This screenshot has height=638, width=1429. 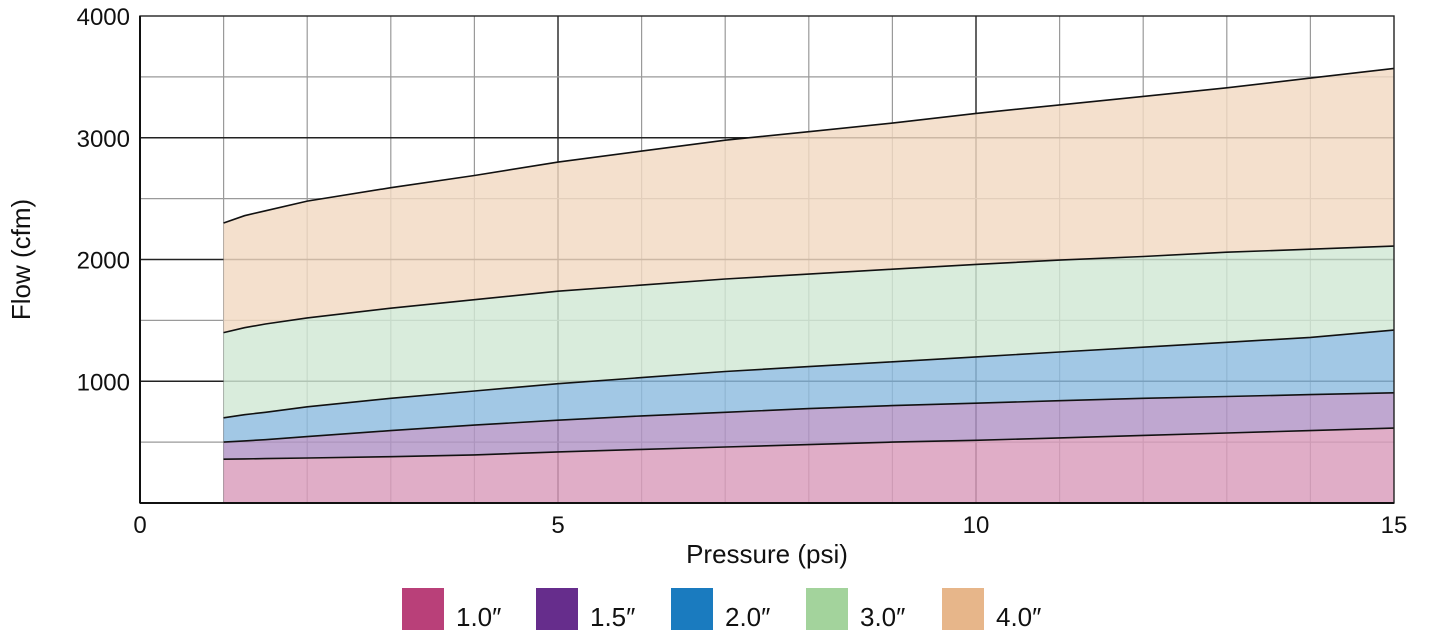 What do you see at coordinates (976, 525) in the screenshot?
I see `x-tick-label: 10` at bounding box center [976, 525].